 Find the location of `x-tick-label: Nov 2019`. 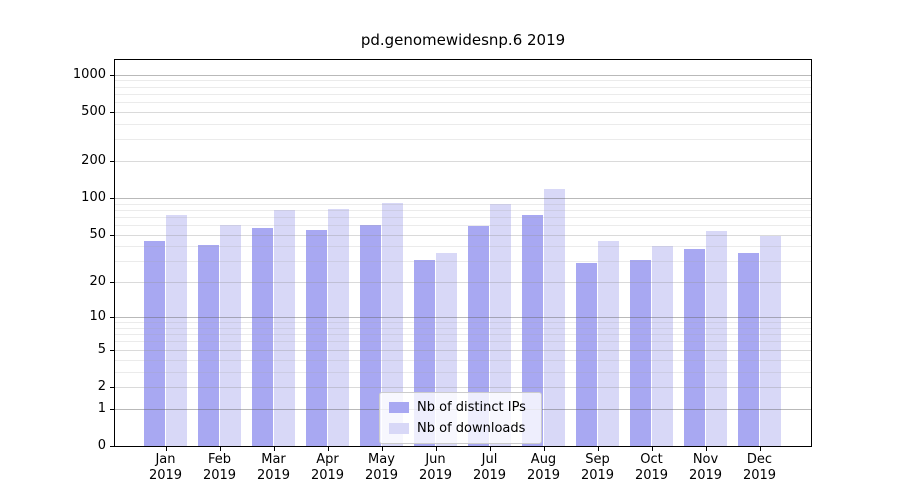

x-tick-label: Nov 2019 is located at coordinates (705, 467).